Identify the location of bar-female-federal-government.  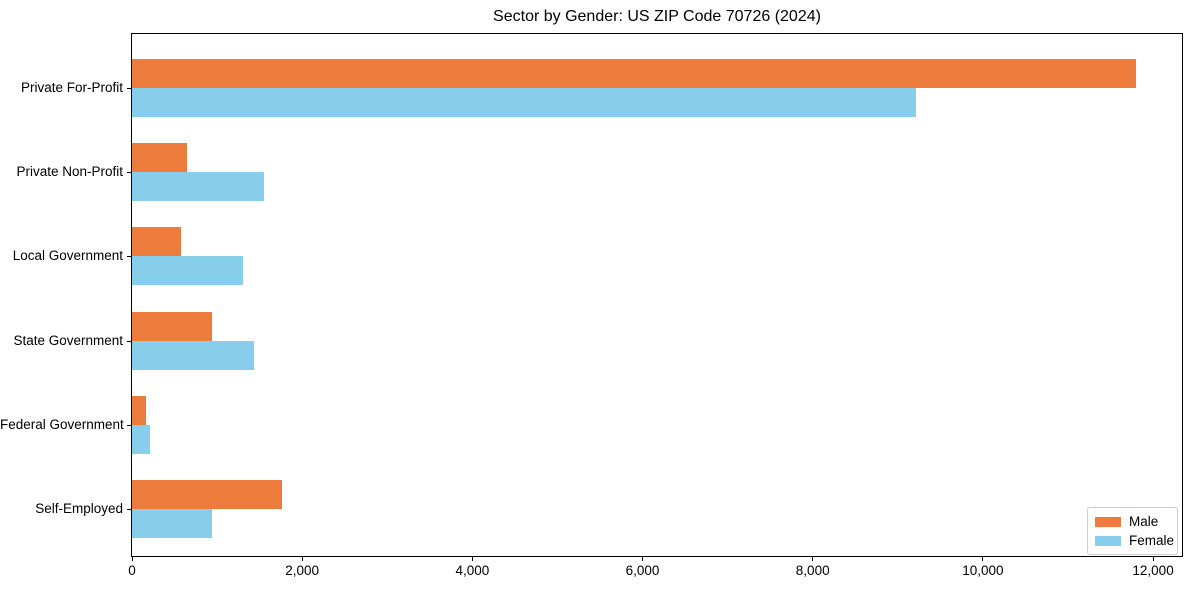
(141, 439).